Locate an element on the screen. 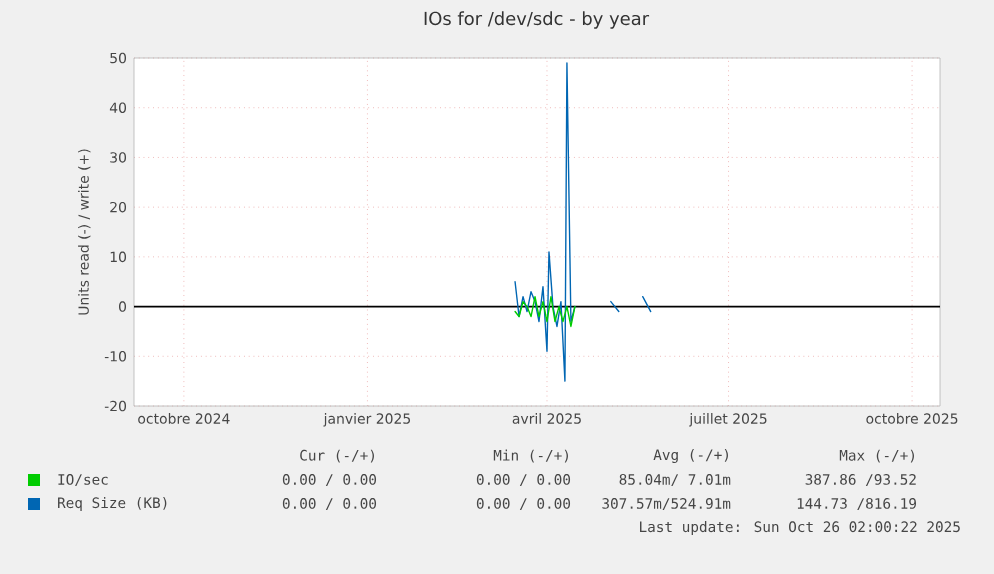 This screenshot has height=574, width=994. chart-title: IOs for /dev/sdc - by year is located at coordinates (537, 20).